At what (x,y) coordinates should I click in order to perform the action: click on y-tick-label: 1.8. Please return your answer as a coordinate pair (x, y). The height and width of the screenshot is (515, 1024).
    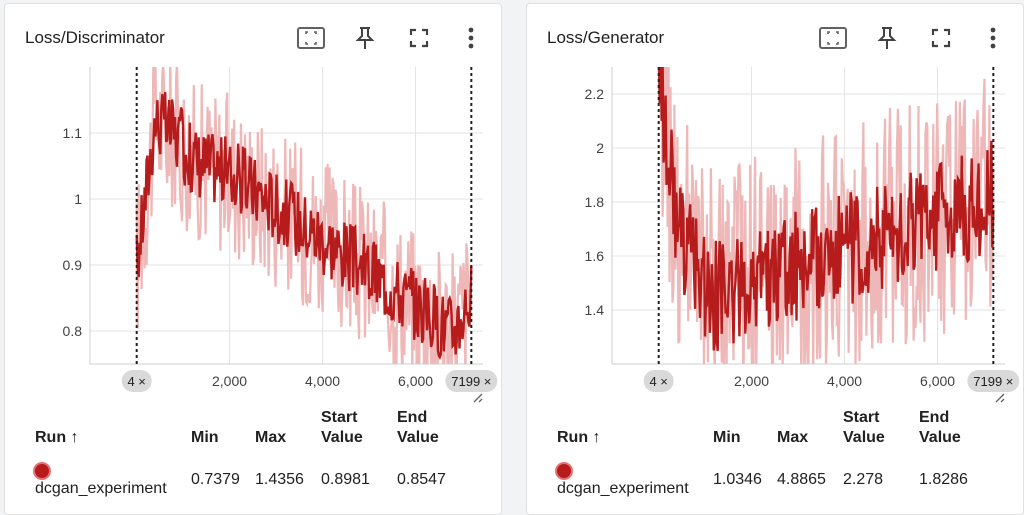
    Looking at the image, I should click on (595, 202).